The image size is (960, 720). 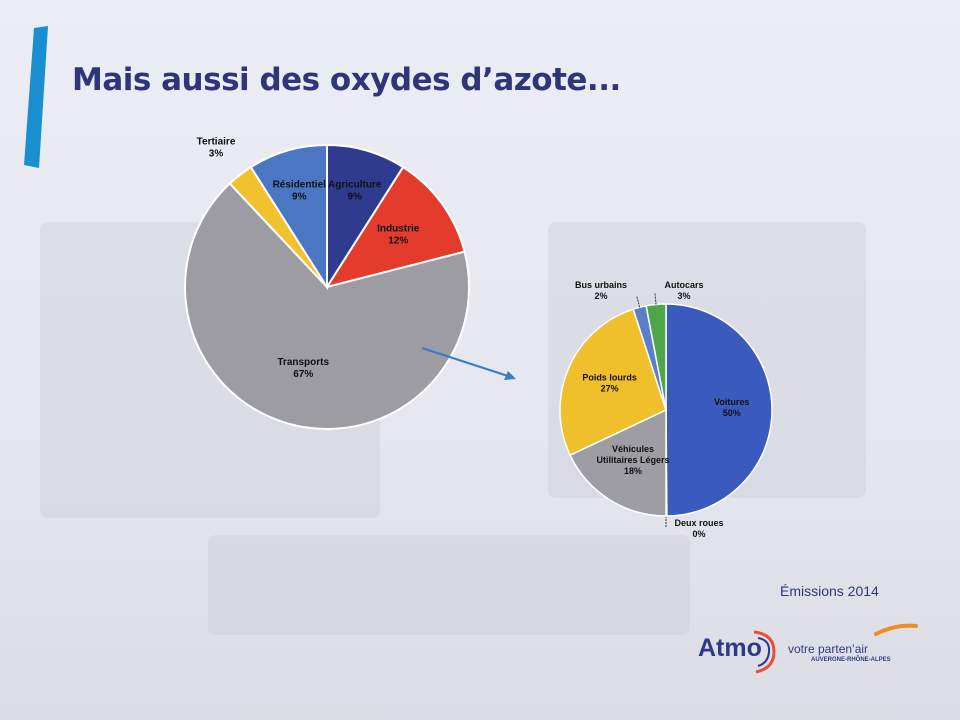 I want to click on accent-bar, so click(x=36, y=97).